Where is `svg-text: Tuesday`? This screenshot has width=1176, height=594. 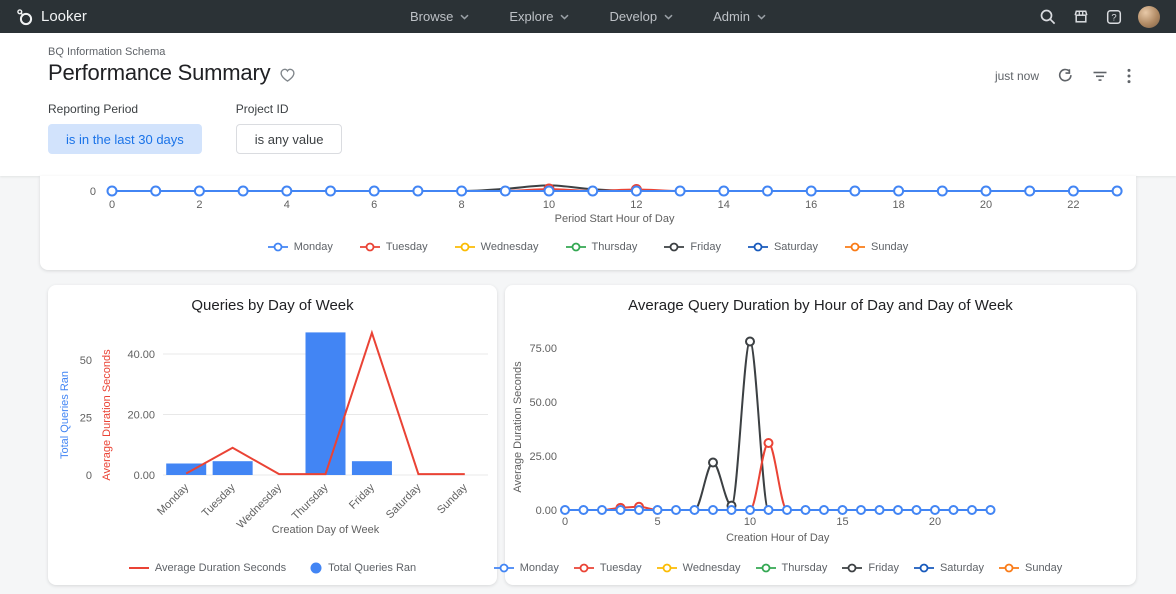 svg-text: Tuesday is located at coordinates (219, 500).